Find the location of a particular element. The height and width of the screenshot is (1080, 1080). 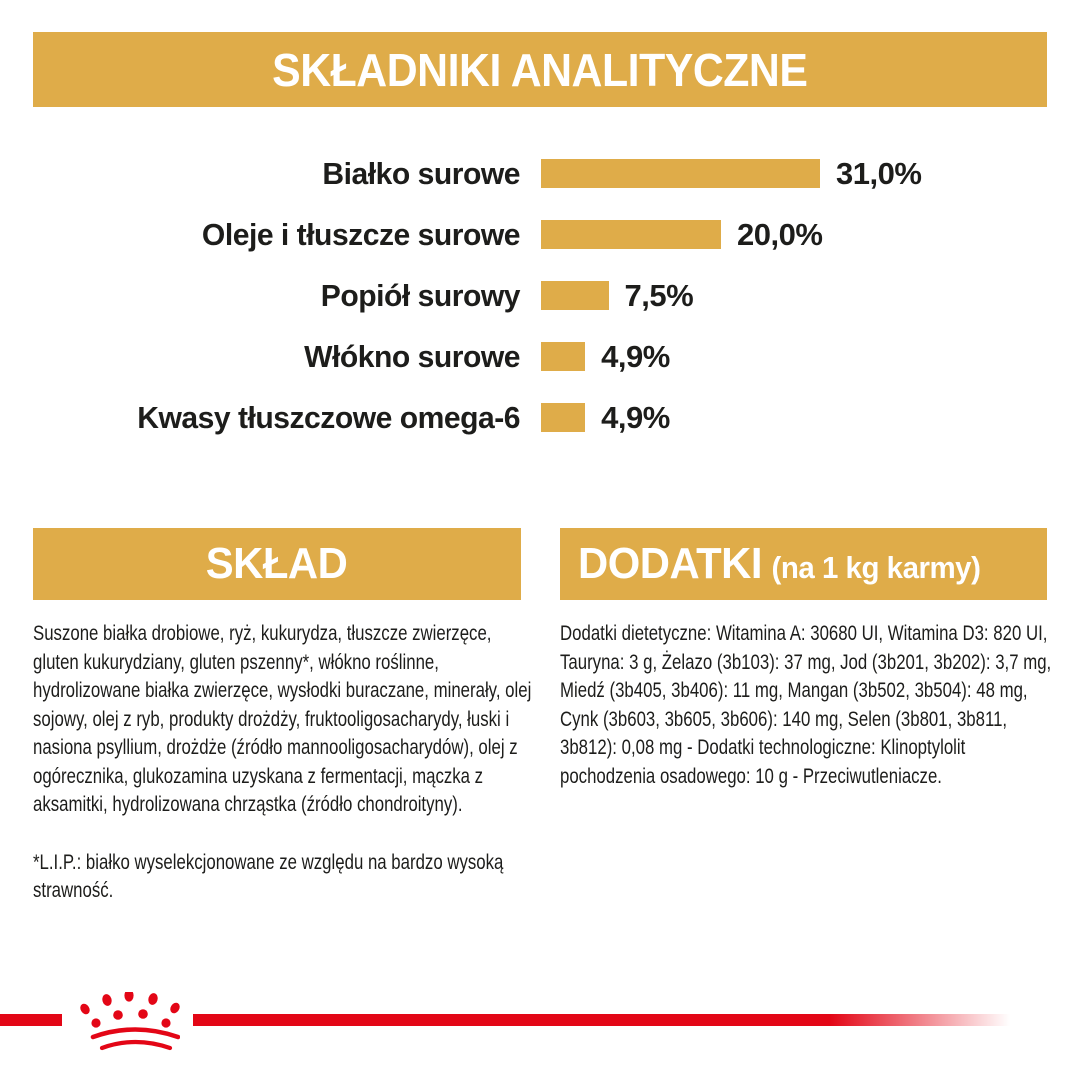

bar-label: Popiół surowy is located at coordinates (420, 295).